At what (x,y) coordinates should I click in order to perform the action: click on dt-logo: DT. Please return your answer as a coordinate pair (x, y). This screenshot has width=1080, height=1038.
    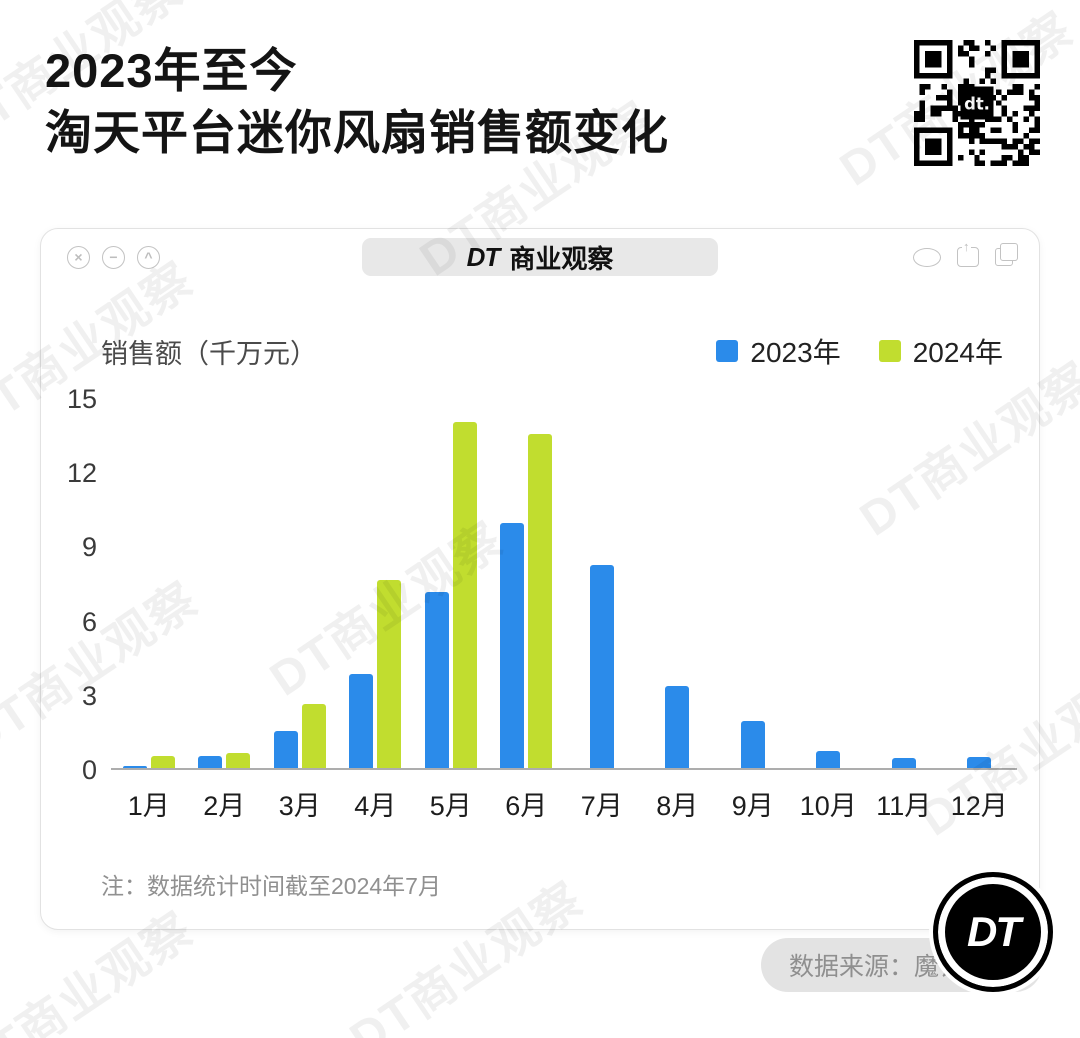
    Looking at the image, I should click on (993, 932).